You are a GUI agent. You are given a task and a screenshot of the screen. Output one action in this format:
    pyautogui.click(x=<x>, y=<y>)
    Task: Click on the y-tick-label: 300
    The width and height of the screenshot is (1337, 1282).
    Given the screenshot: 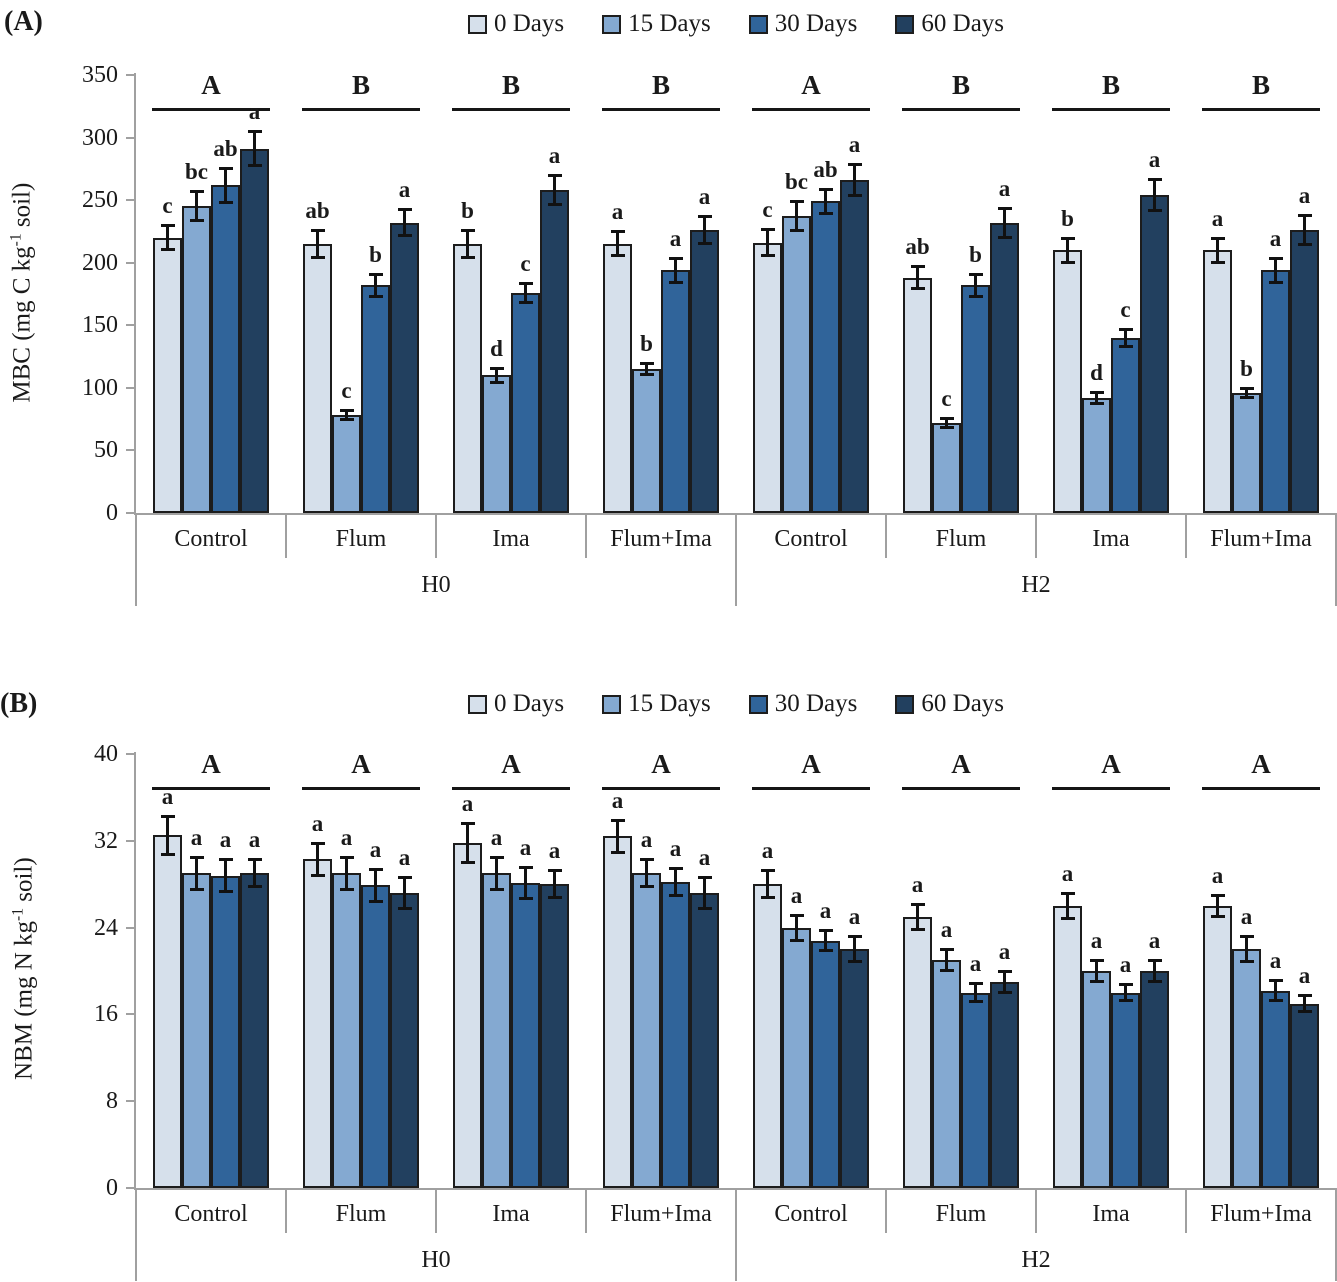 What is the action you would take?
    pyautogui.click(x=100, y=137)
    